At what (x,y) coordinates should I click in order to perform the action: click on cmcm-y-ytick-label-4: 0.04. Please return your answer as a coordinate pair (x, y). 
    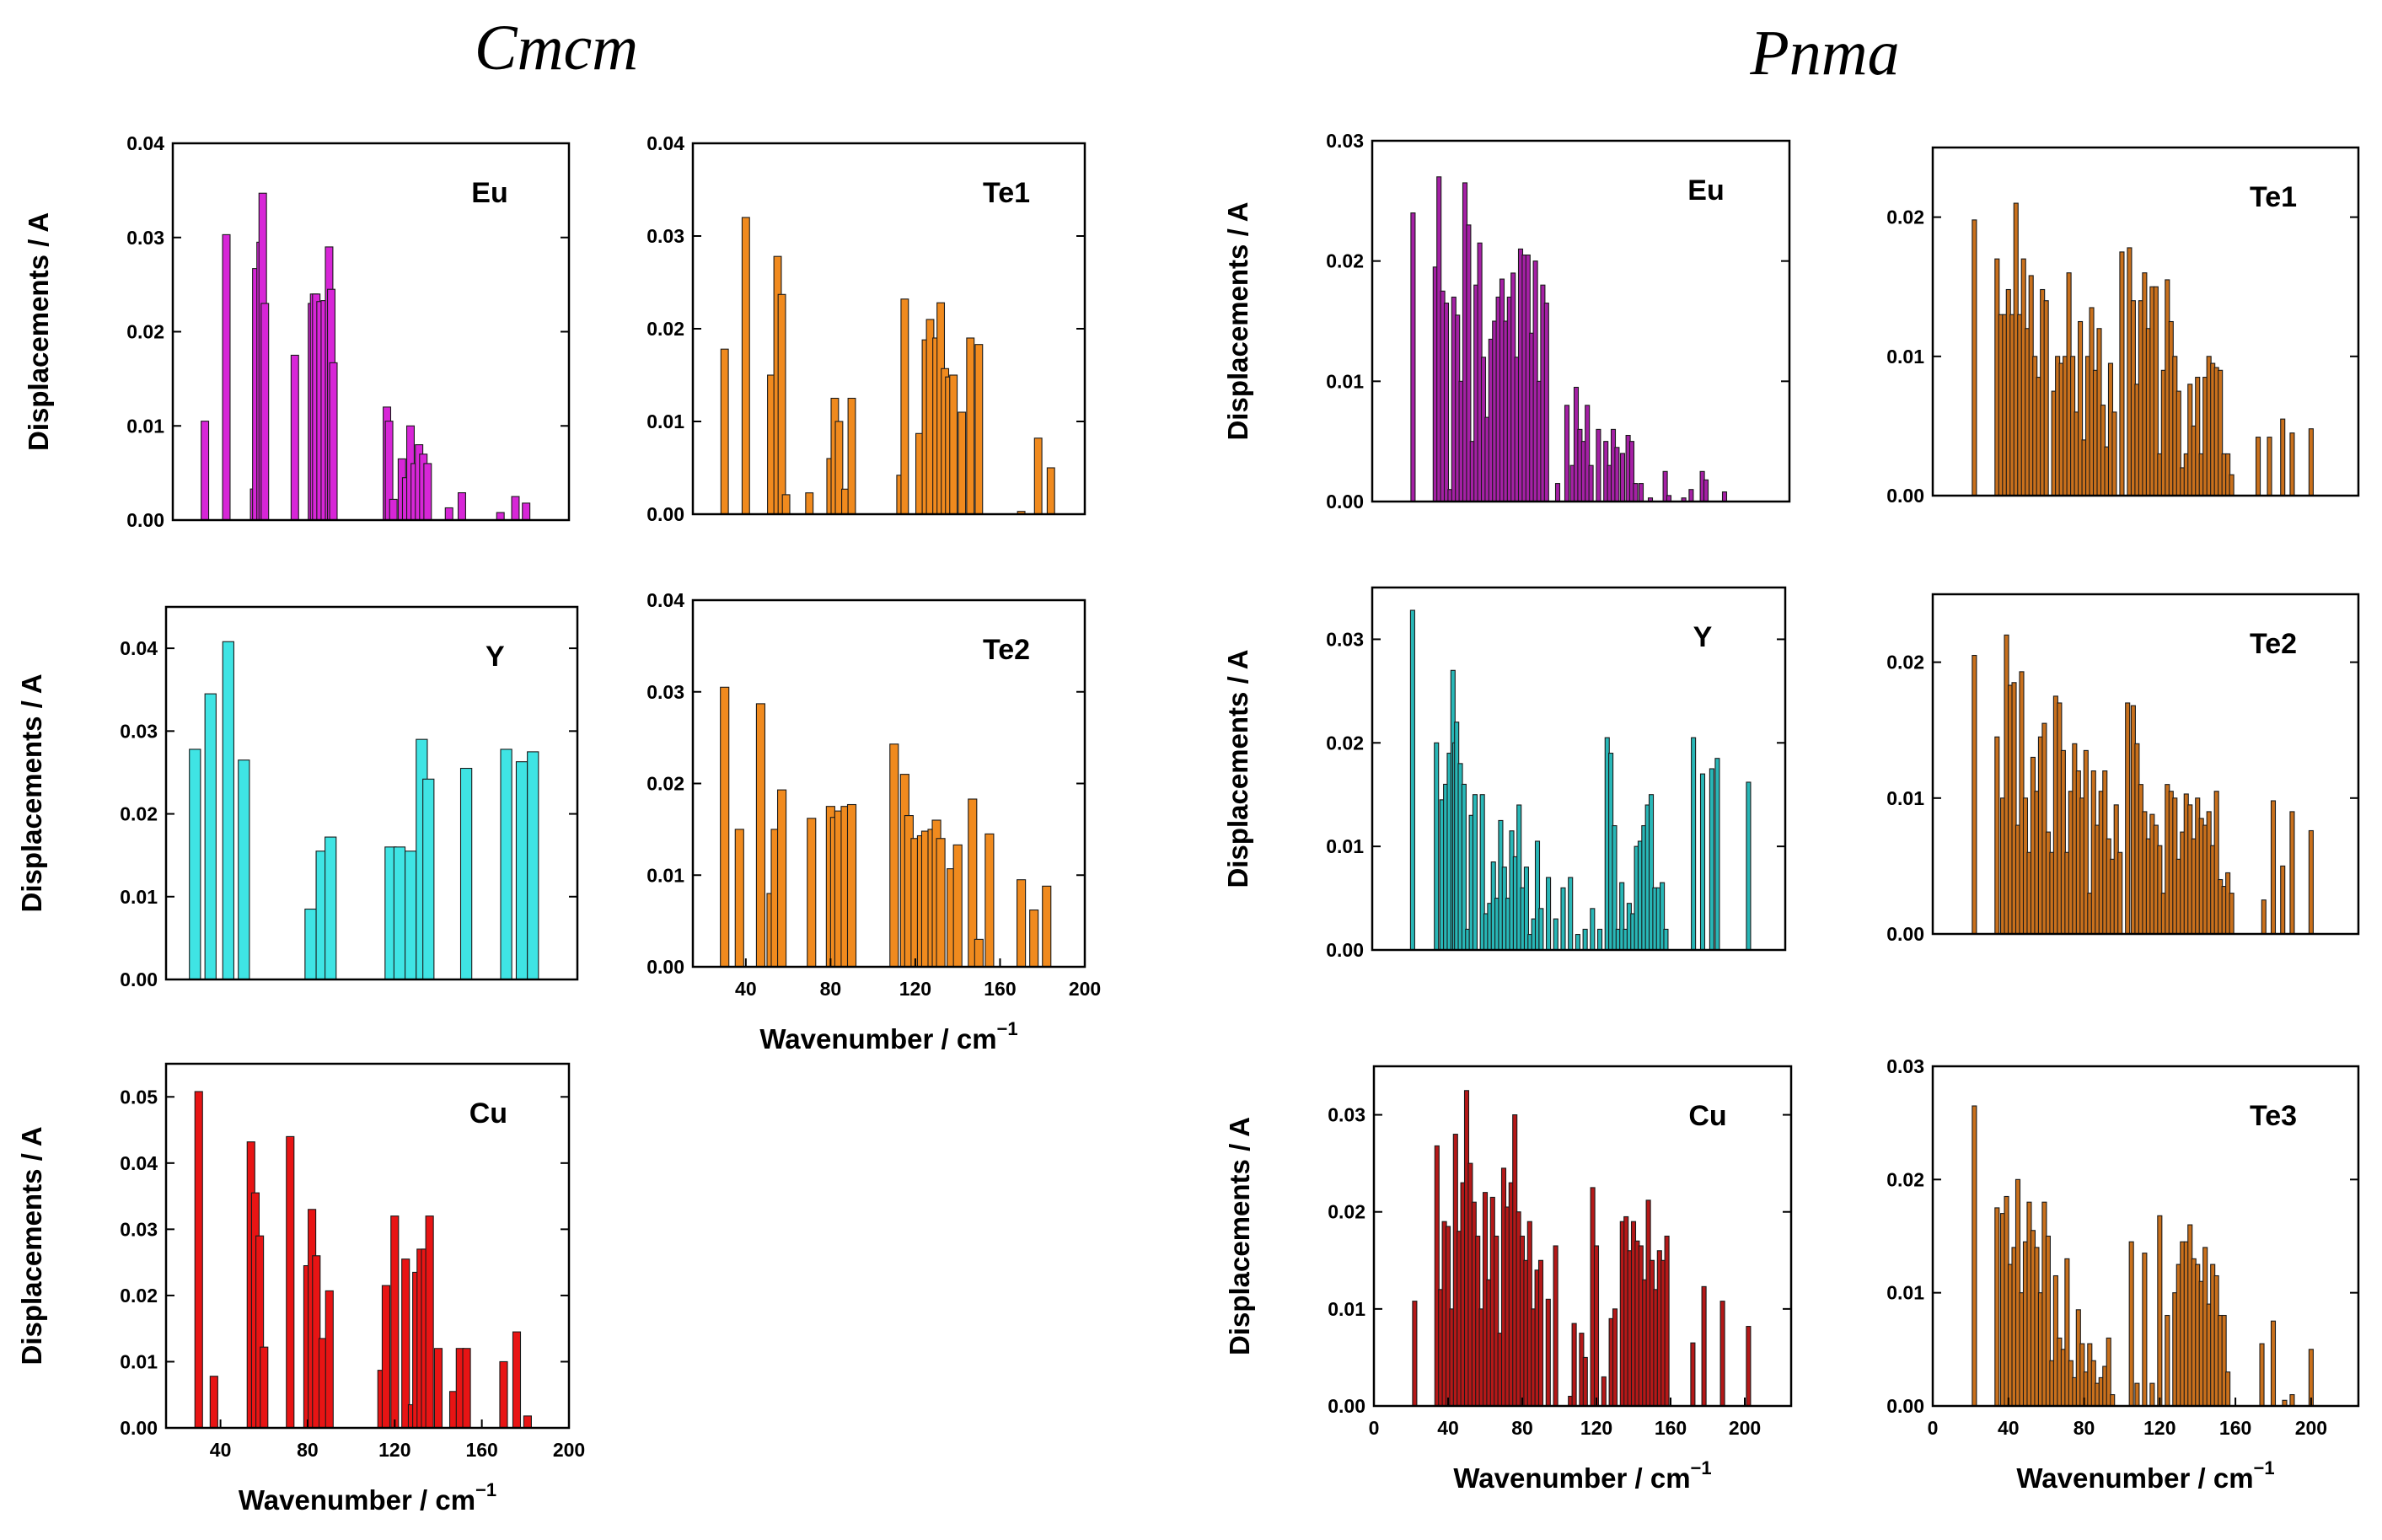
    Looking at the image, I should click on (139, 648).